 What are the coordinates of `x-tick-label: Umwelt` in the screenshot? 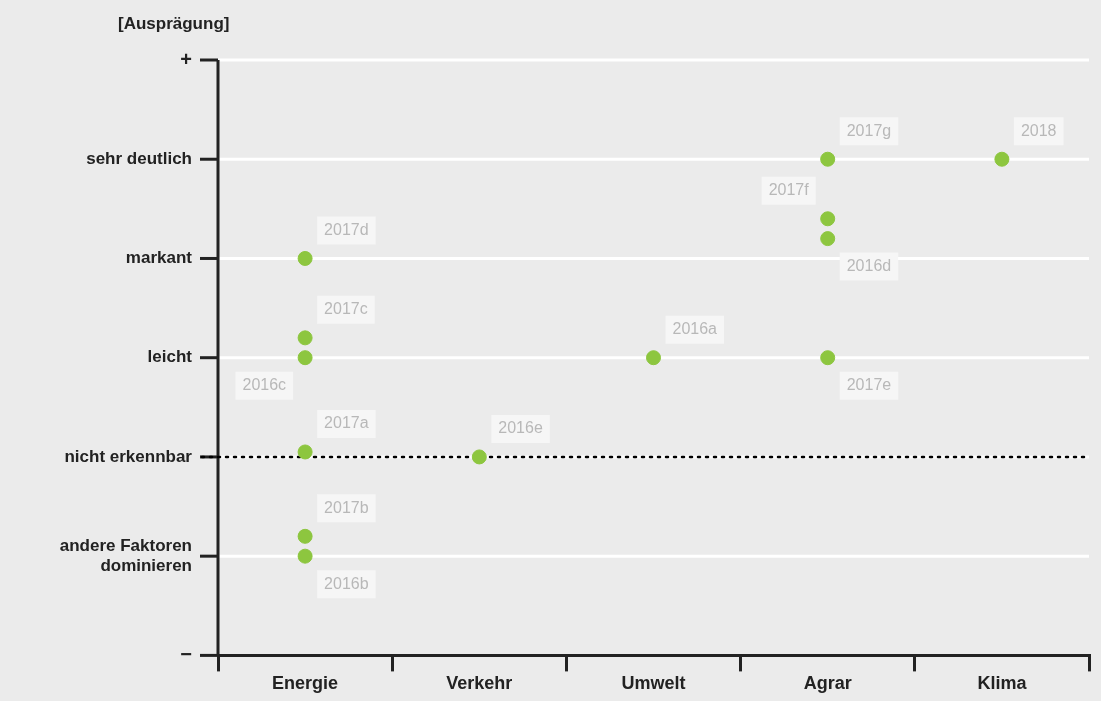 It's located at (653, 683).